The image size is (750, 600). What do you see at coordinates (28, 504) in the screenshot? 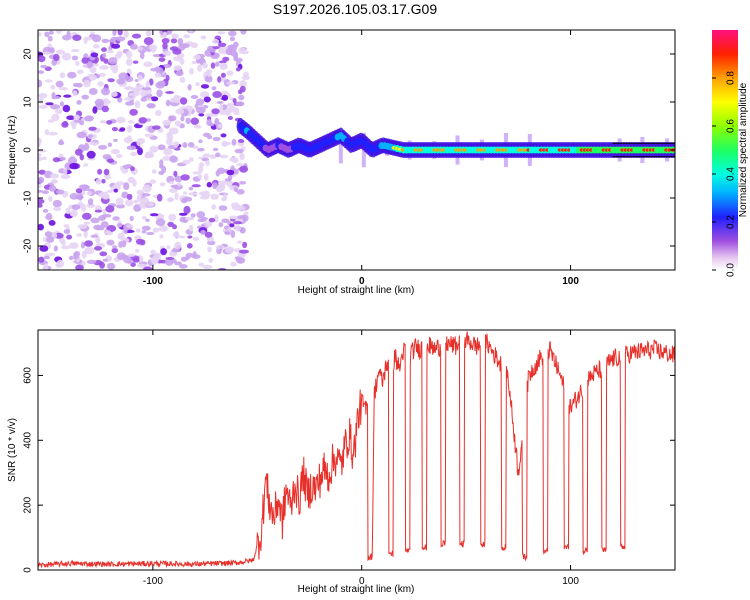
I see `y-tick-label: 200` at bounding box center [28, 504].